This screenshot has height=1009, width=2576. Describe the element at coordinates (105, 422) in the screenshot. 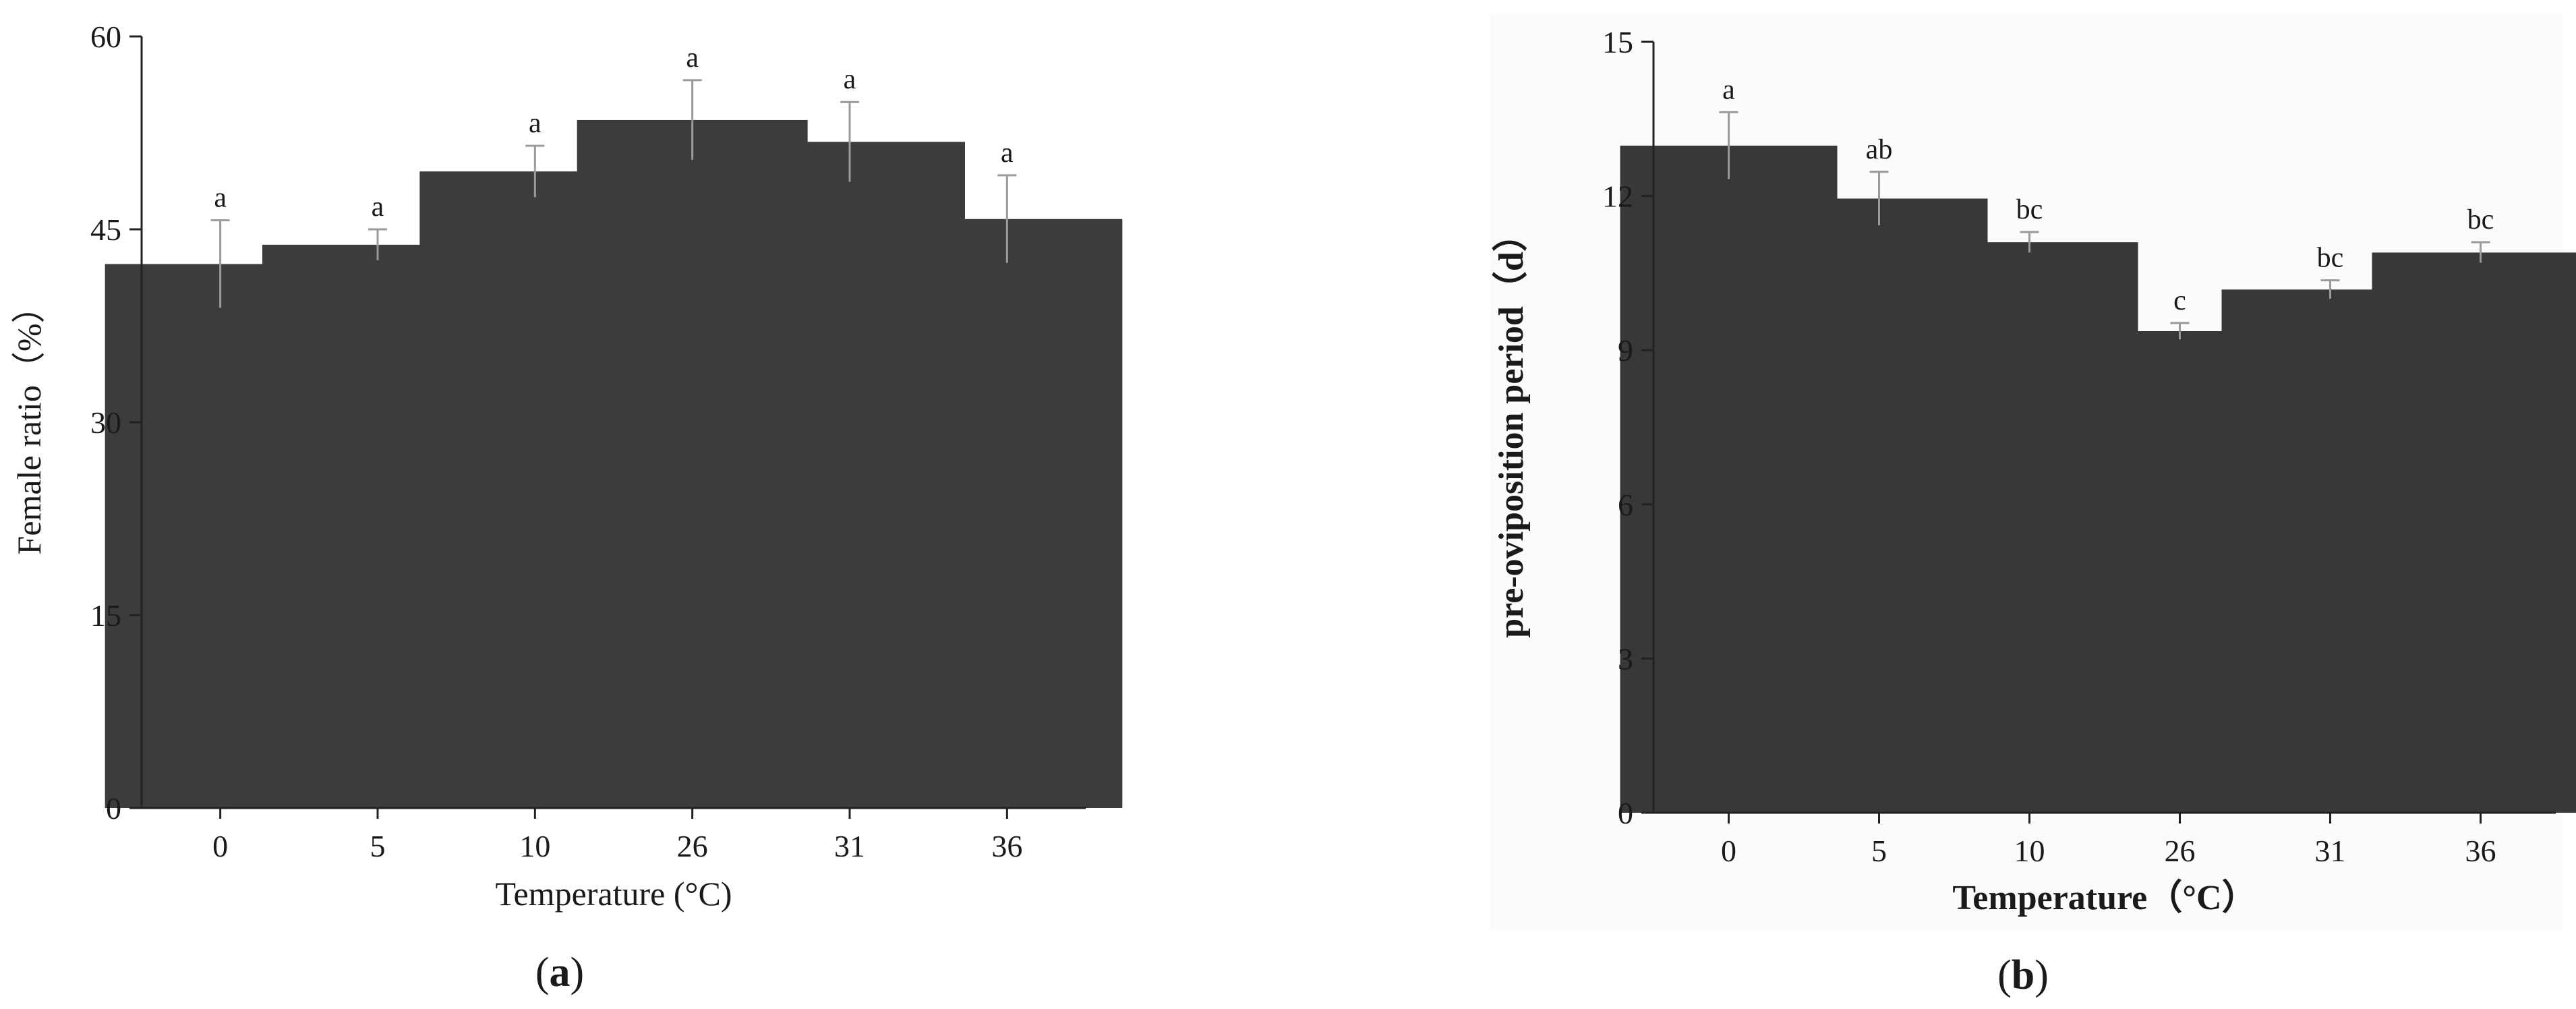

I see `y-tick-label: 30` at that location.